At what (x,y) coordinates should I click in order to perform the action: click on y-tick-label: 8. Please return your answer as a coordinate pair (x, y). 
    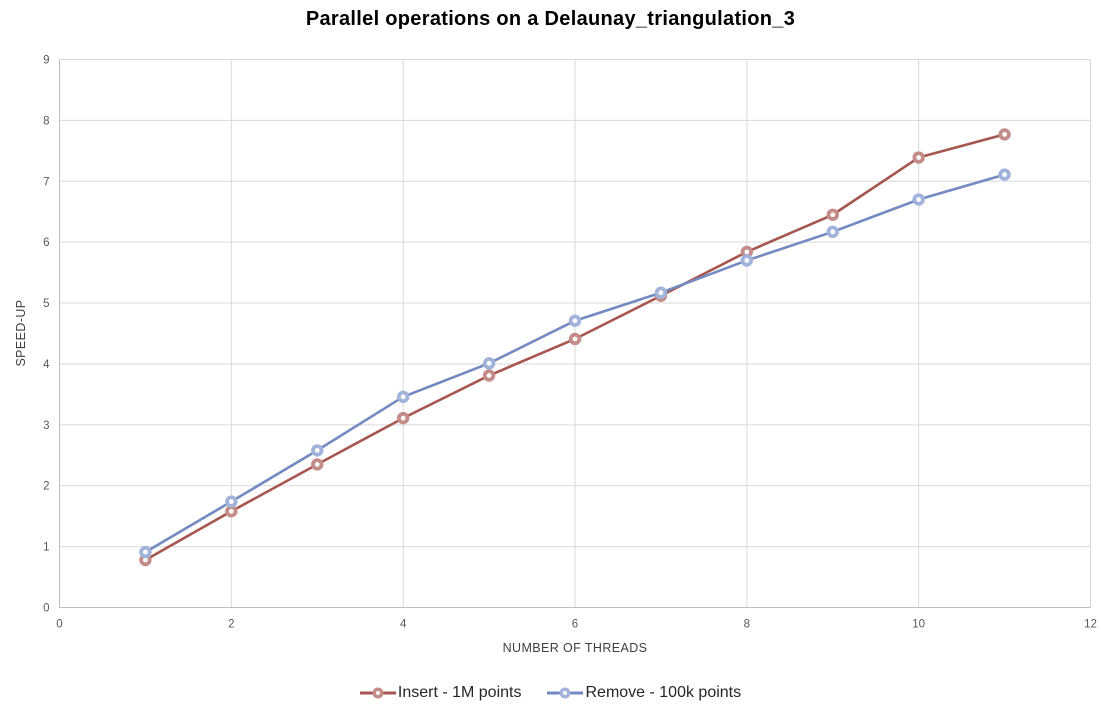
    Looking at the image, I should click on (46, 121).